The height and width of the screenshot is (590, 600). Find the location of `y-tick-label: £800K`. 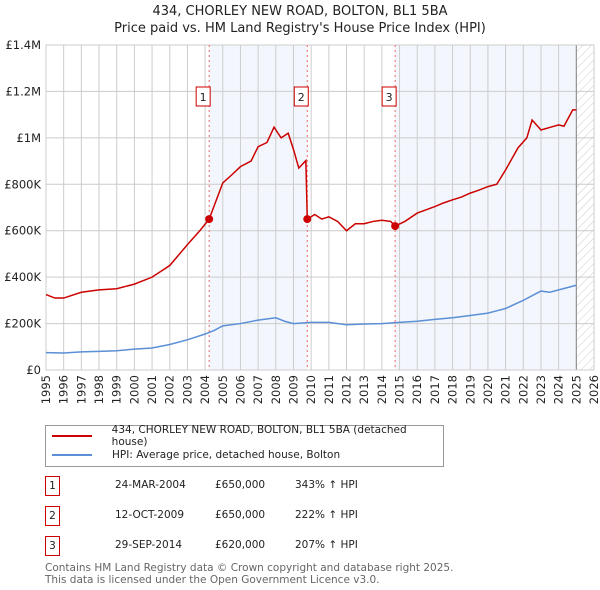

y-tick-label: £800K is located at coordinates (22, 184).